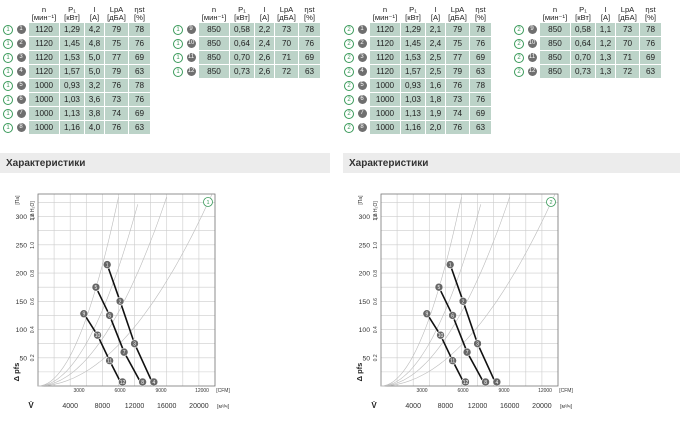 The image size is (680, 424). Describe the element at coordinates (191, 44) in the screenshot. I see `row-point-cell: 10` at that location.